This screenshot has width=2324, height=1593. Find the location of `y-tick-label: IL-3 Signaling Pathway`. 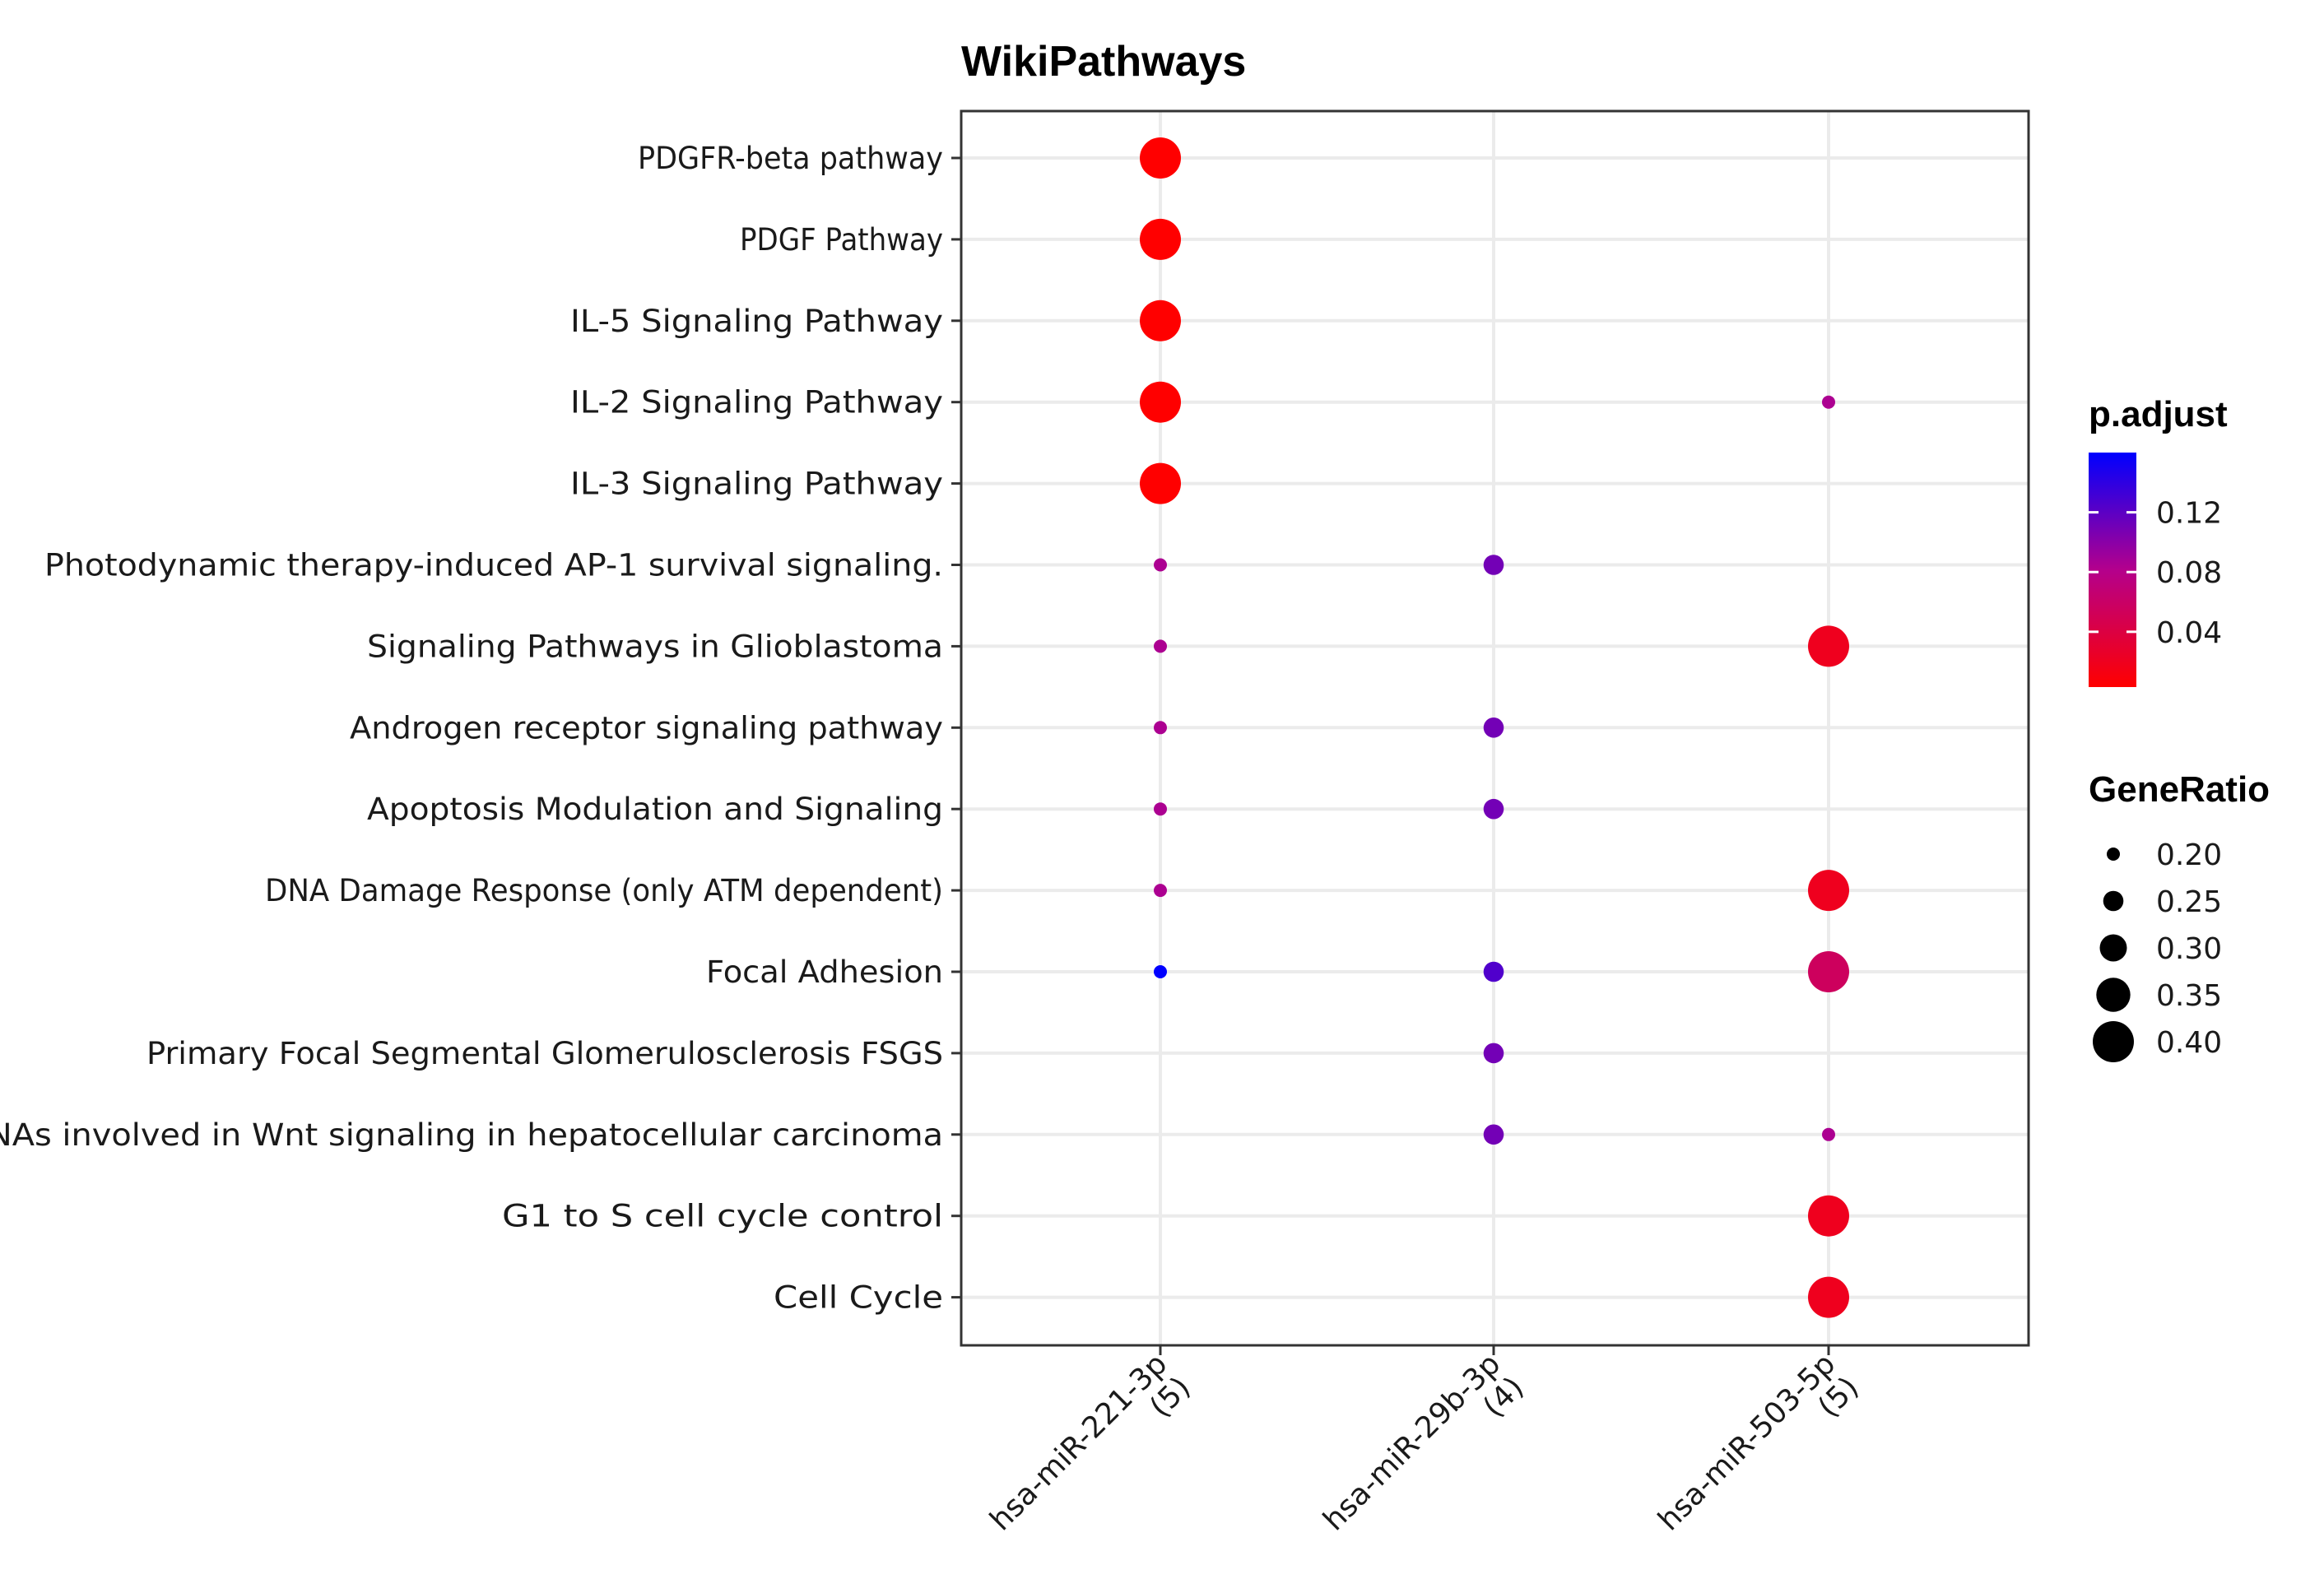

y-tick-label: IL-3 Signaling Pathway is located at coordinates (756, 485).